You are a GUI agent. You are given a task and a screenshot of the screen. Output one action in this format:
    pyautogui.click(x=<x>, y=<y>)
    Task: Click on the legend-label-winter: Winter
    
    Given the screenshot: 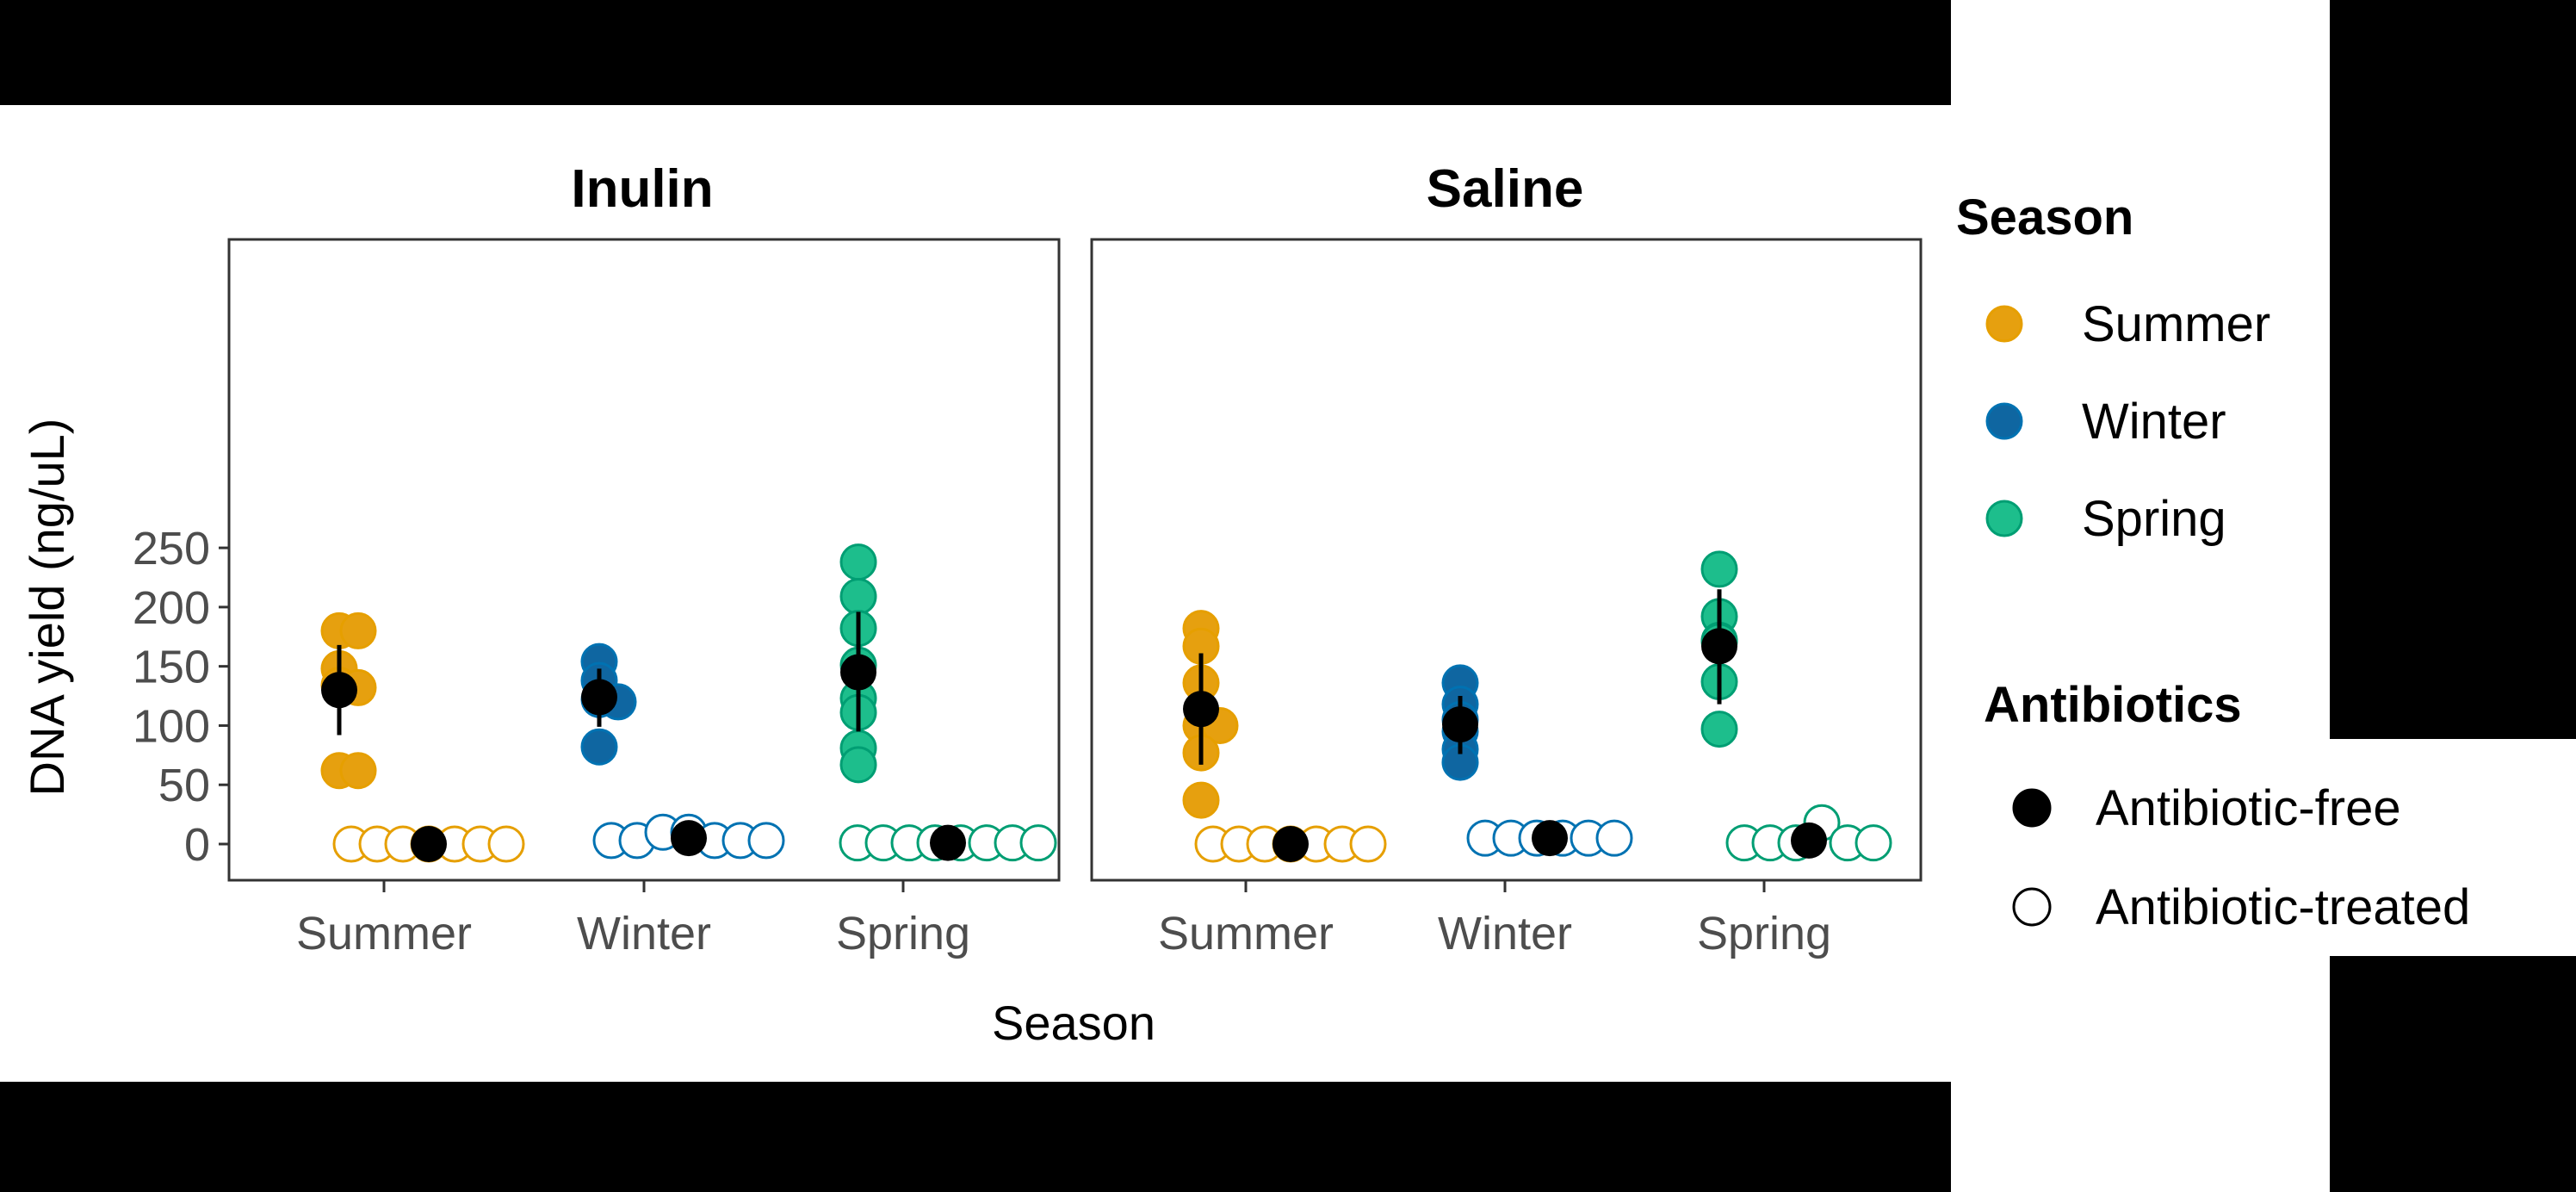 What is the action you would take?
    pyautogui.click(x=2154, y=422)
    